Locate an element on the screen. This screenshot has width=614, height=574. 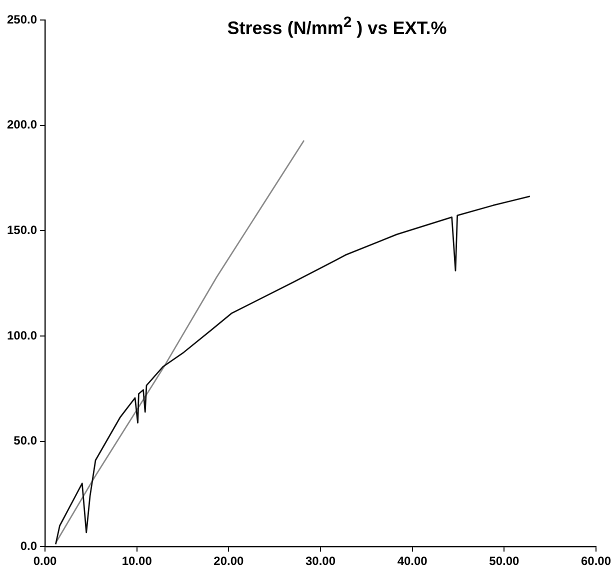
y-tick-label: 100.0 is located at coordinates (22, 335).